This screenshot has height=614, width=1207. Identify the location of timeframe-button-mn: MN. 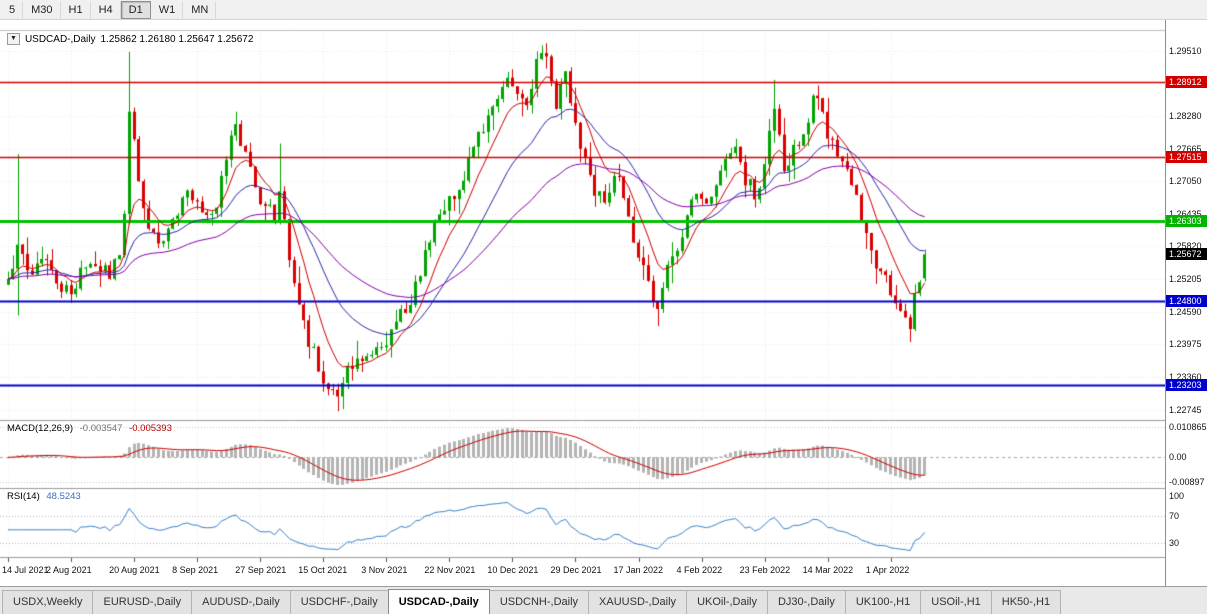
(200, 9).